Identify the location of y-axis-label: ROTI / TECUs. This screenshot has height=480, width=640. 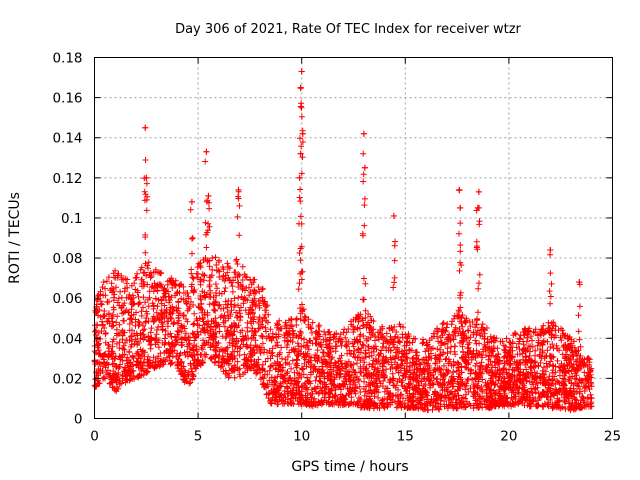
(15, 238).